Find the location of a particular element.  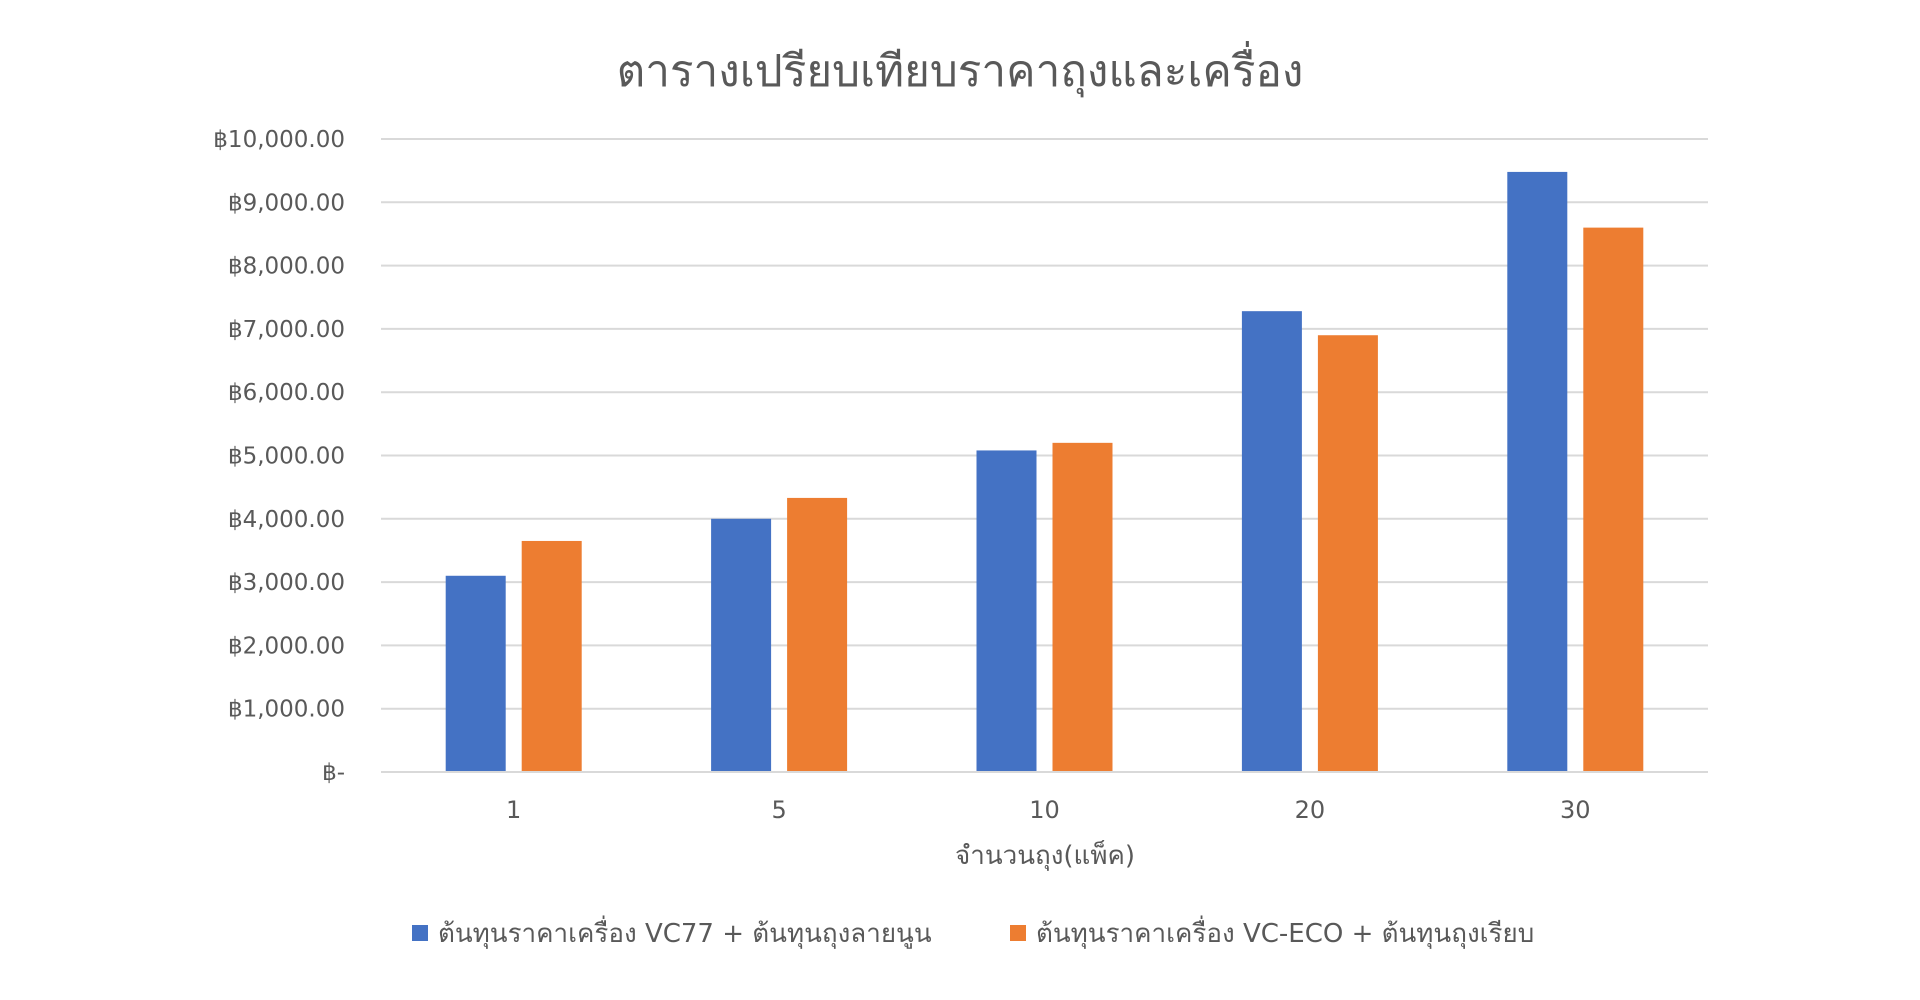

x-tick-label: 10 is located at coordinates (1044, 810).